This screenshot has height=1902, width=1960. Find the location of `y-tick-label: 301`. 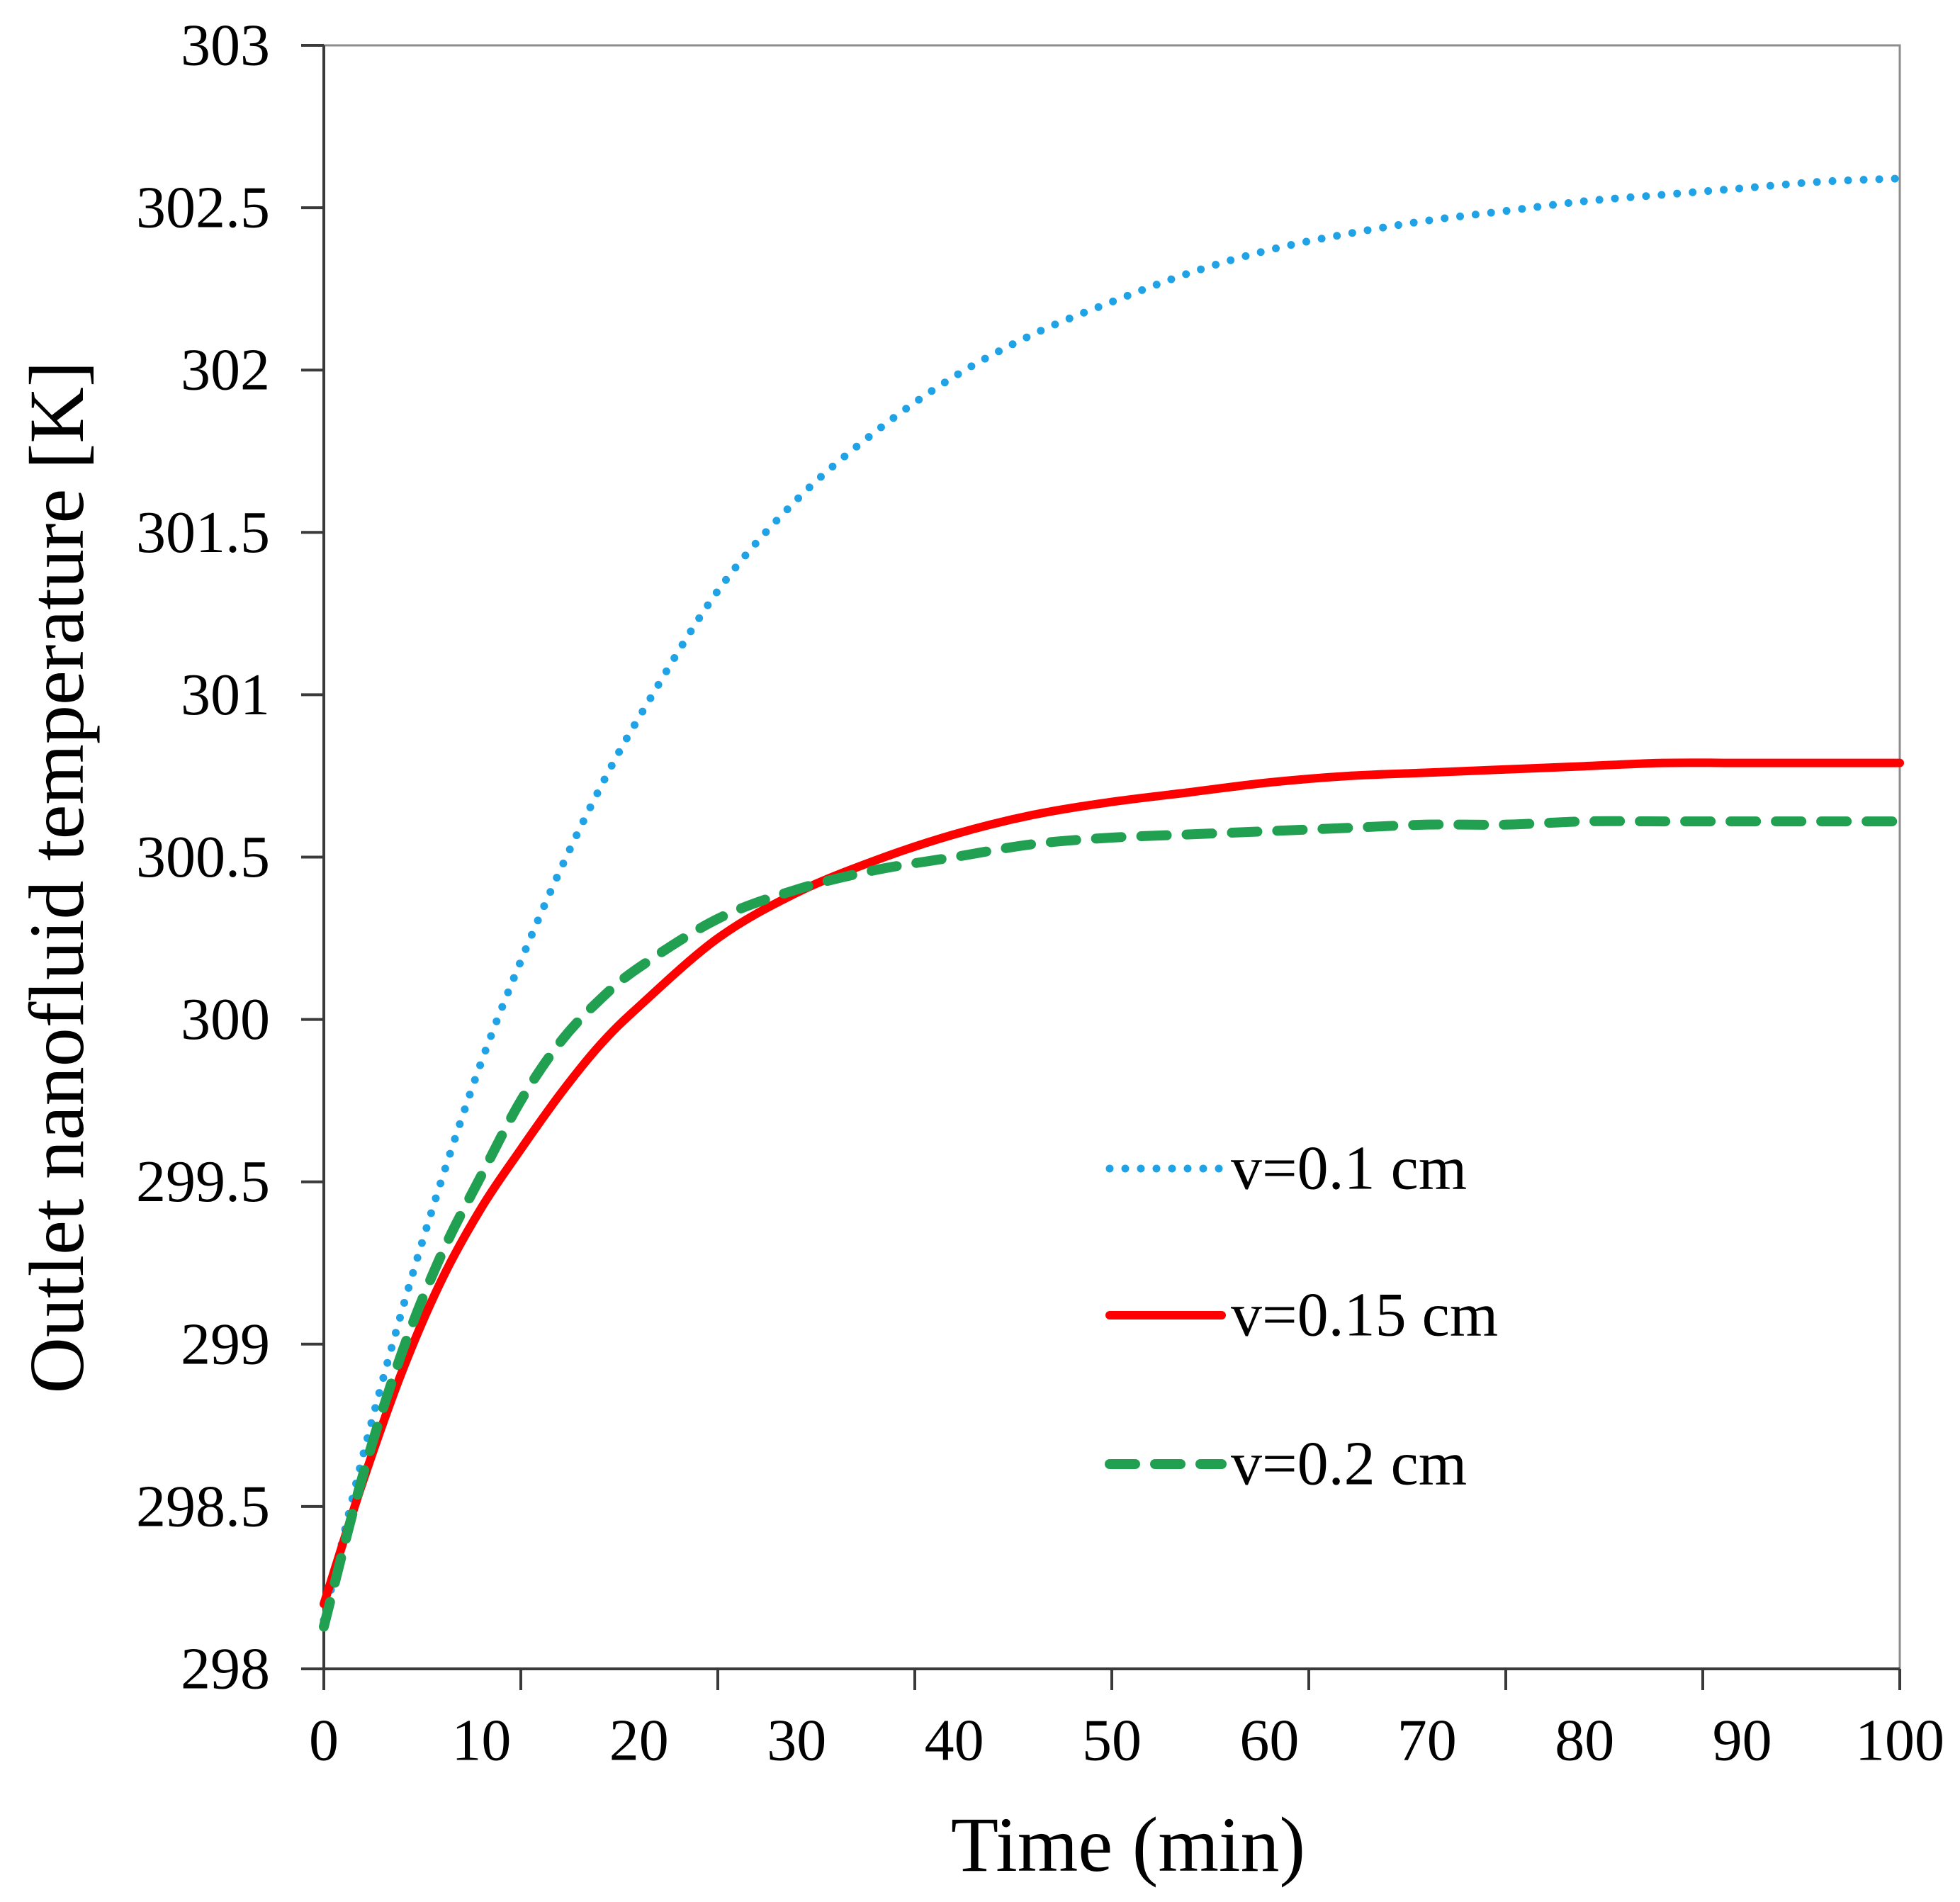

y-tick-label: 301 is located at coordinates (225, 695).